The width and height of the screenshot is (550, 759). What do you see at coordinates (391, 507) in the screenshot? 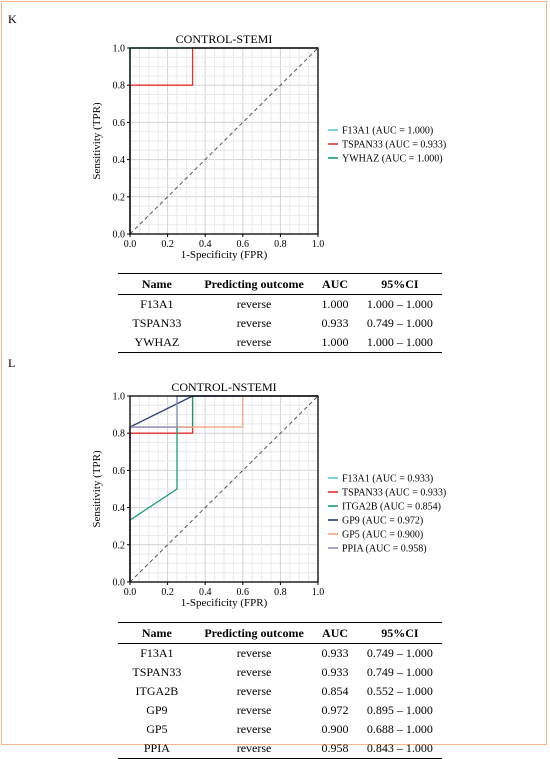
I see `legend-entry: ITGA2B (AUC = 0.854)` at bounding box center [391, 507].